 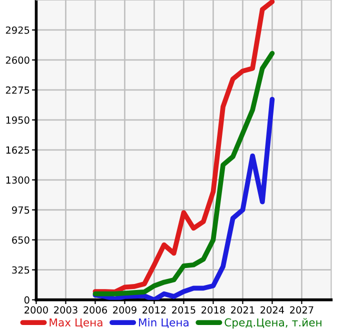 What do you see at coordinates (76, 323) in the screenshot?
I see `legend-label: Max Цена` at bounding box center [76, 323].